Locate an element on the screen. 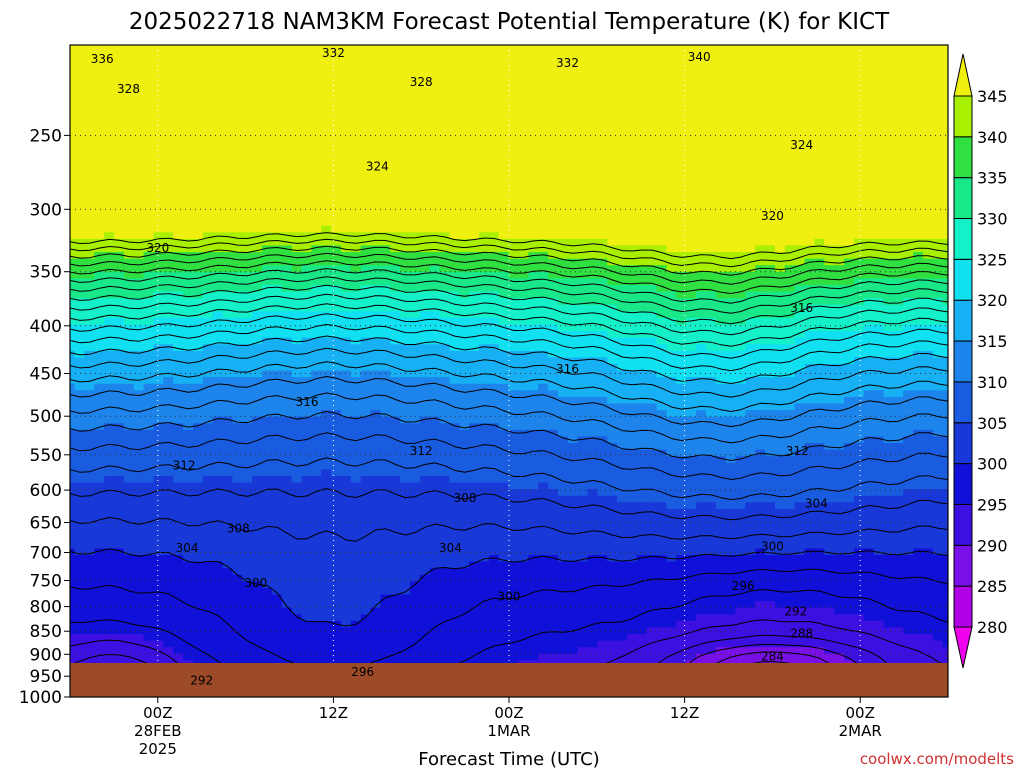 The height and width of the screenshot is (768, 1024). y-tick-label: 850 is located at coordinates (46, 632).